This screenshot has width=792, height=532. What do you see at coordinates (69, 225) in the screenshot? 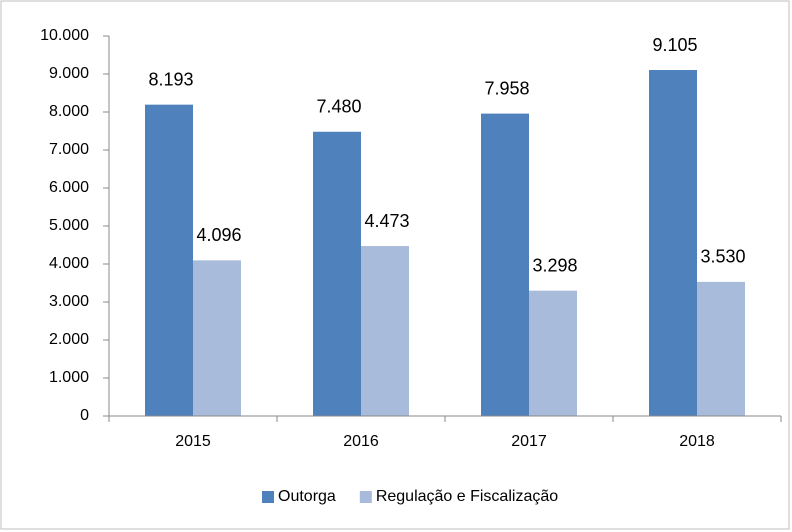
I see `y-tick-label: 5.000` at bounding box center [69, 225].